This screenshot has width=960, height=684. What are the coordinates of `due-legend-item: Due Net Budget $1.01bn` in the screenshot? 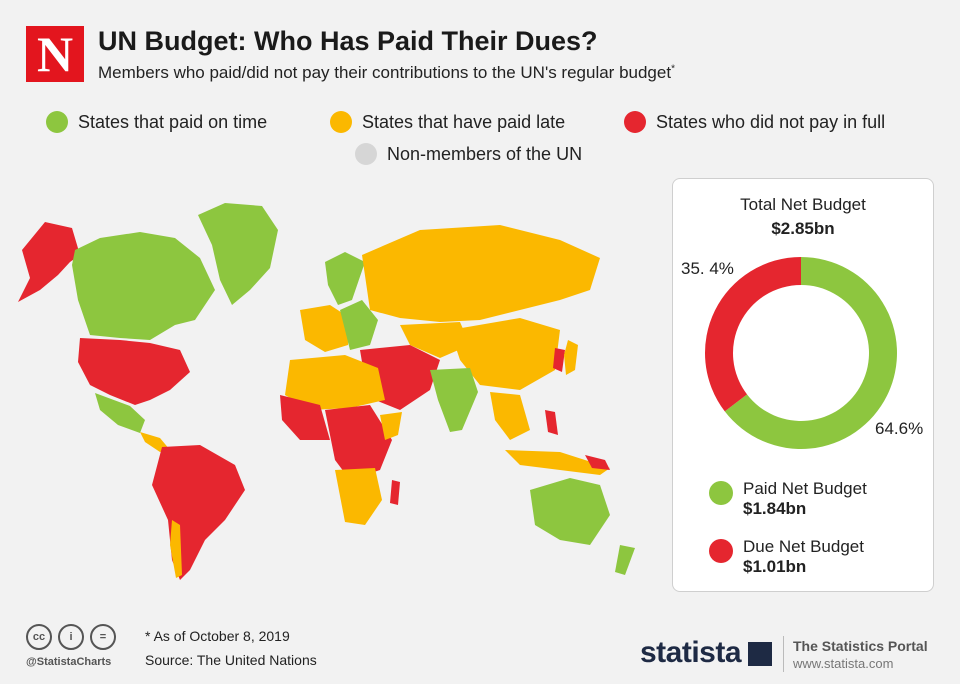 It's located at (786, 557).